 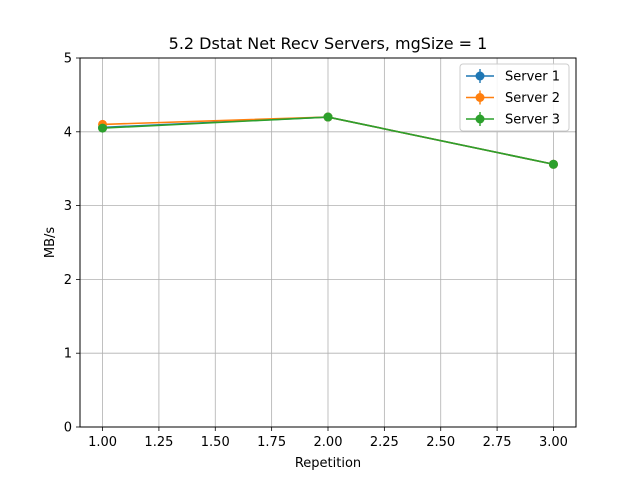 What do you see at coordinates (532, 120) in the screenshot?
I see `legend-label: Server 3` at bounding box center [532, 120].